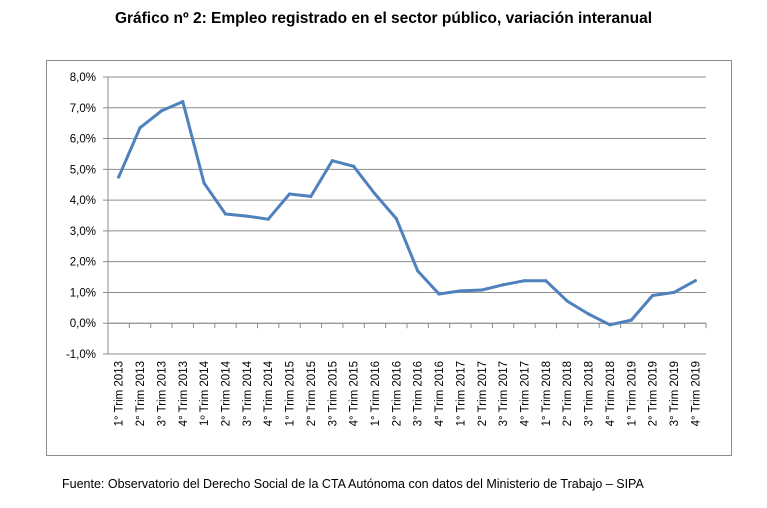 This screenshot has height=508, width=767. What do you see at coordinates (120, 393) in the screenshot?
I see `x-tick-label: 1° Trim 2013` at bounding box center [120, 393].